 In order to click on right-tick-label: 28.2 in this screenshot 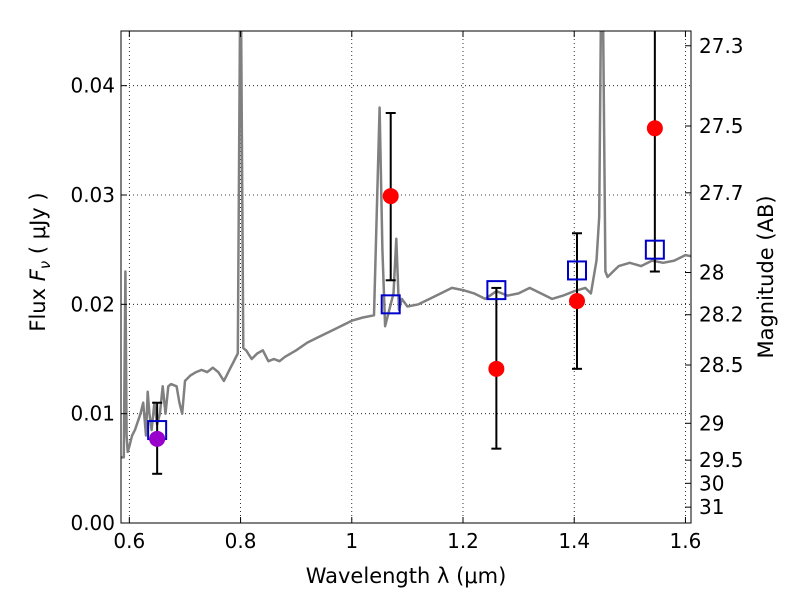, I will do `click(721, 315)`.